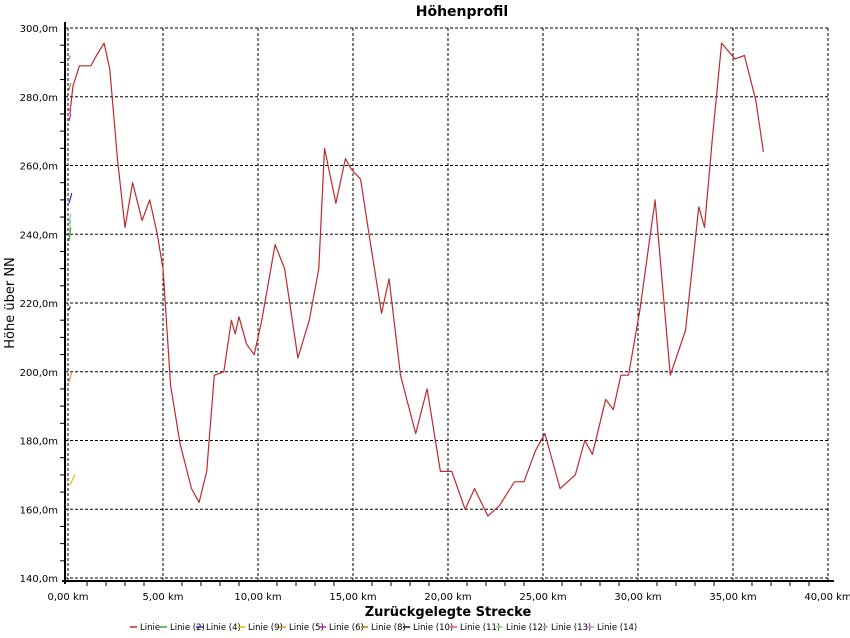 The height and width of the screenshot is (638, 850). What do you see at coordinates (448, 612) in the screenshot?
I see `x-axis-label: Zurückgelegte Strecke` at bounding box center [448, 612].